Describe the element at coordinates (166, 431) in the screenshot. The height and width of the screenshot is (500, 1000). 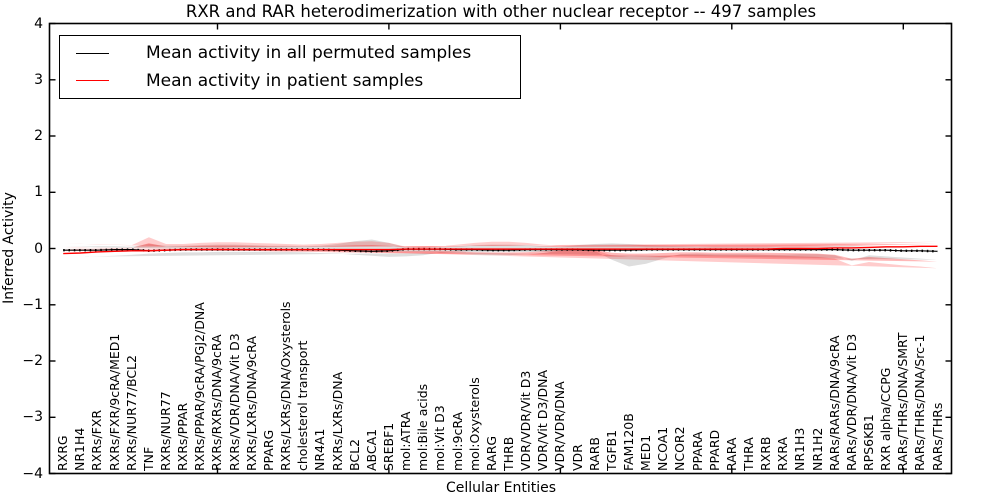
I see `x-category-label: RXRs/NUR77` at that location.